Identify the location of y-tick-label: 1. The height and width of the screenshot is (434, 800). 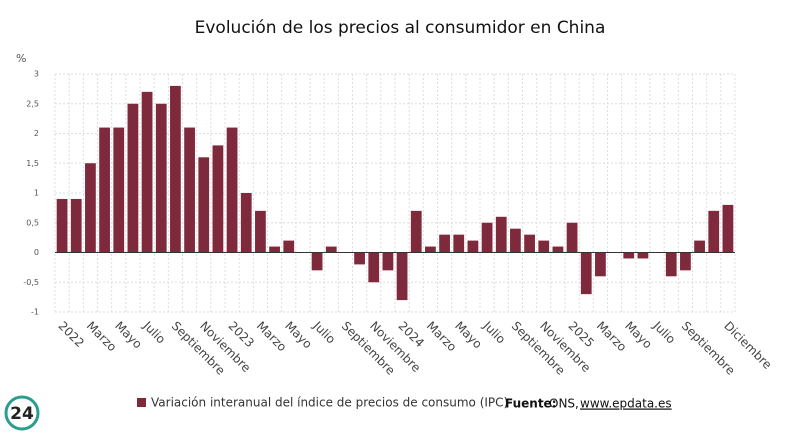
(36, 193).